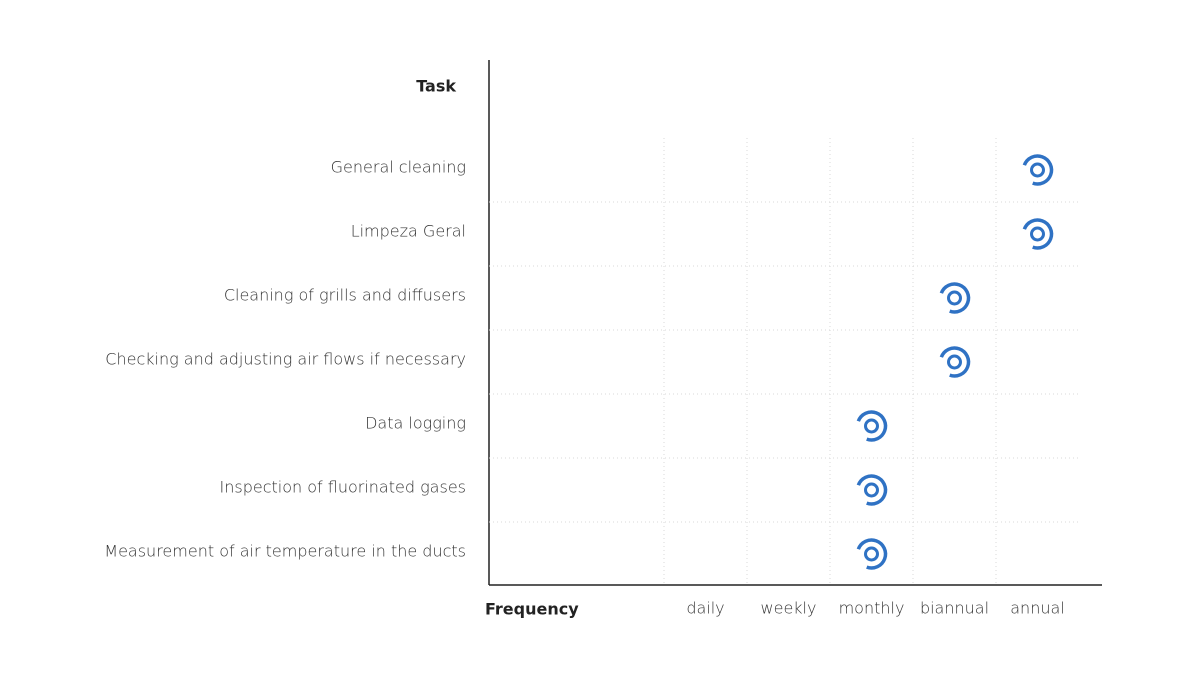 This screenshot has height=684, width=1200. What do you see at coordinates (532, 609) in the screenshot?
I see `column-header: Frequency` at bounding box center [532, 609].